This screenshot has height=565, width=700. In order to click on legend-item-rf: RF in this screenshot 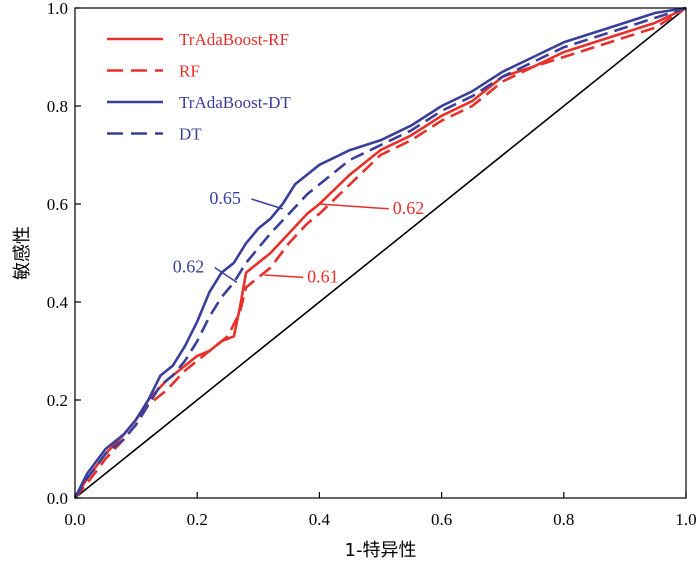, I will do `click(153, 71)`.